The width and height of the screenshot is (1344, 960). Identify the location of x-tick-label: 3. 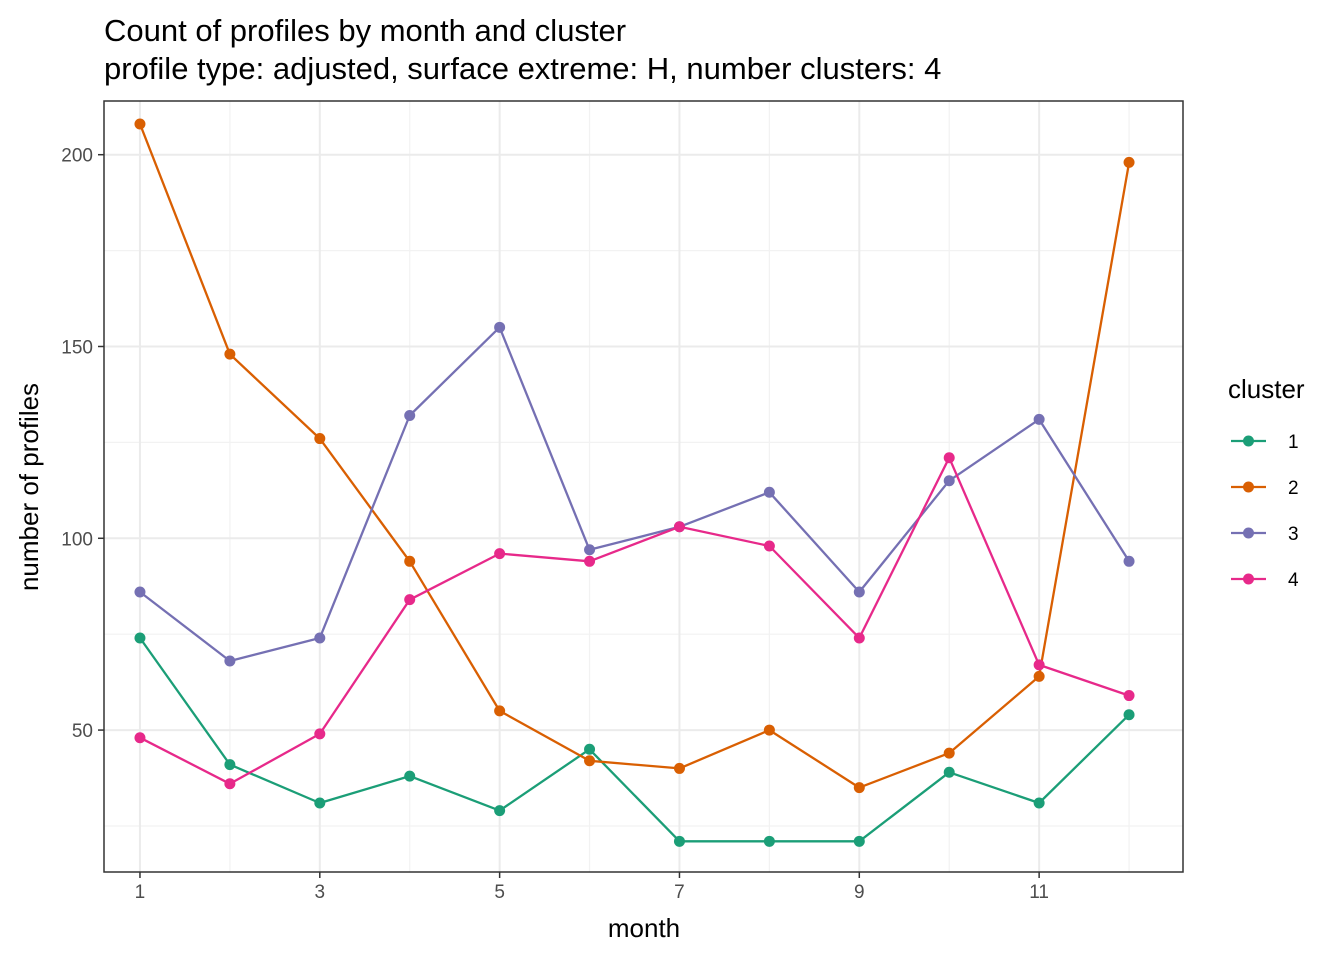
(320, 892).